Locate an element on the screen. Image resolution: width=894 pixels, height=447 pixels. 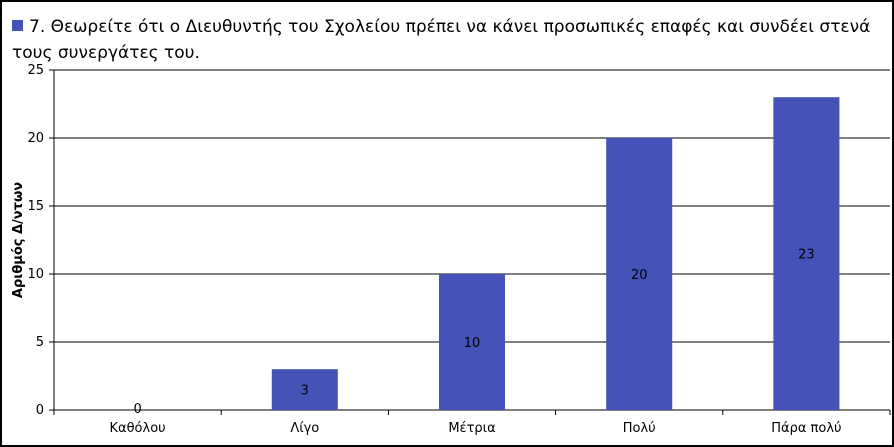
legend-swatch is located at coordinates (17, 25).